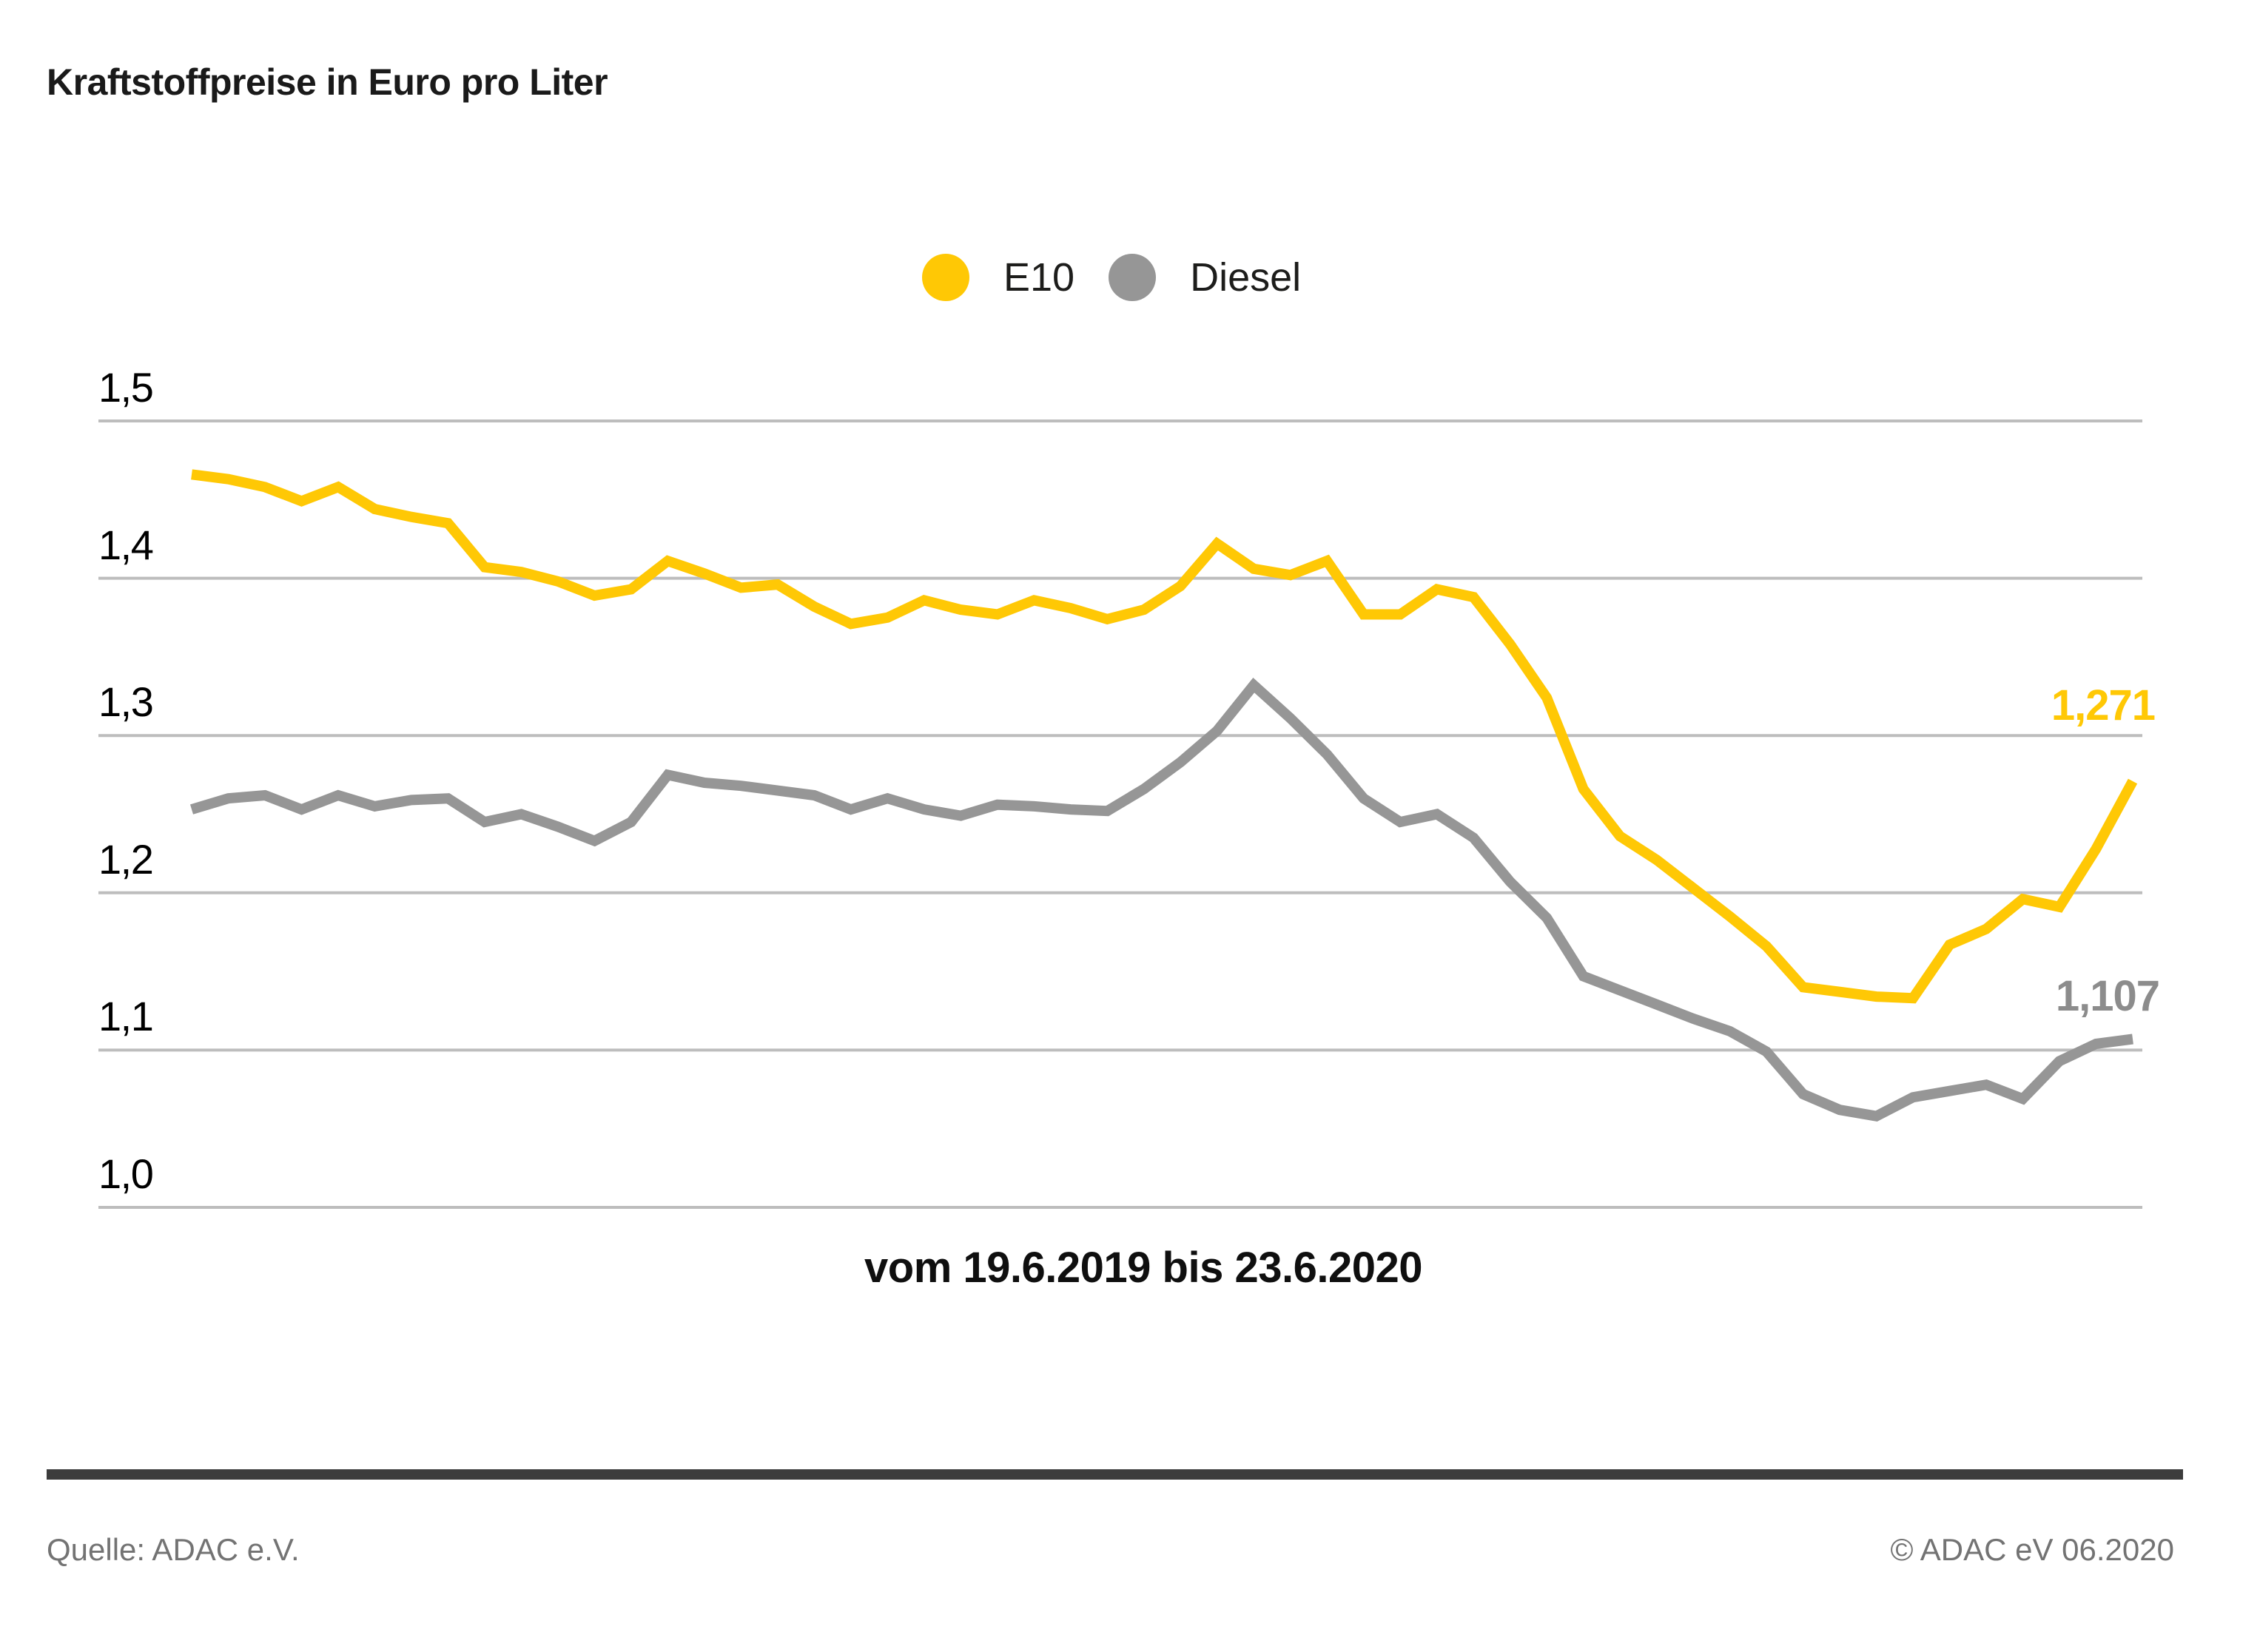 The height and width of the screenshot is (1652, 2260). Describe the element at coordinates (1133, 277) in the screenshot. I see `legend-dot-diesel` at that location.